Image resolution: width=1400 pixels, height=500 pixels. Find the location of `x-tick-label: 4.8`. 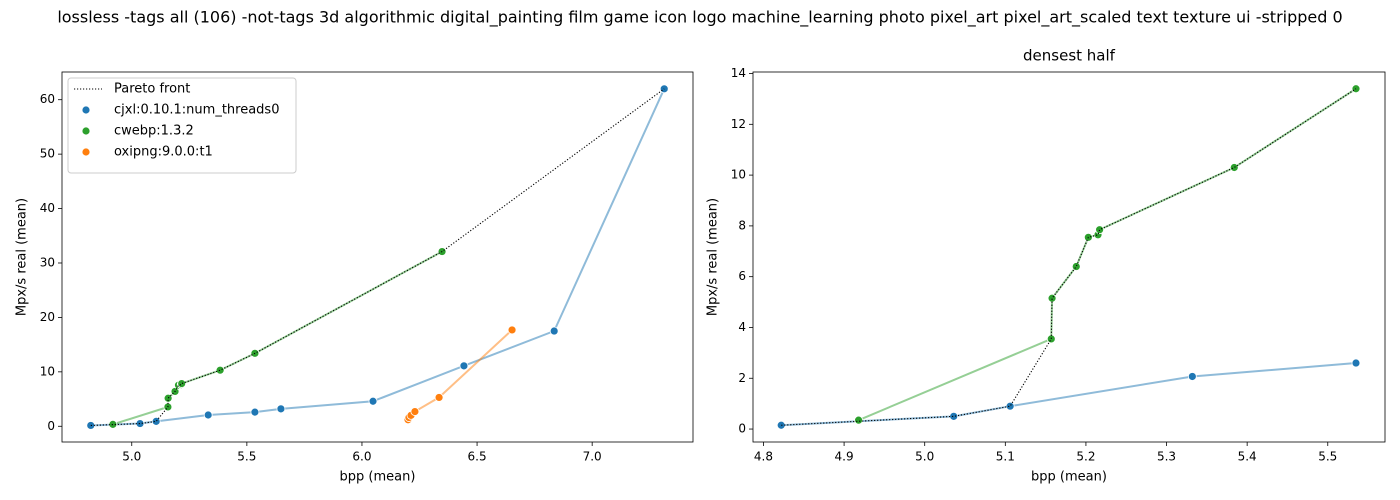

x-tick-label: 4.8 is located at coordinates (763, 457).